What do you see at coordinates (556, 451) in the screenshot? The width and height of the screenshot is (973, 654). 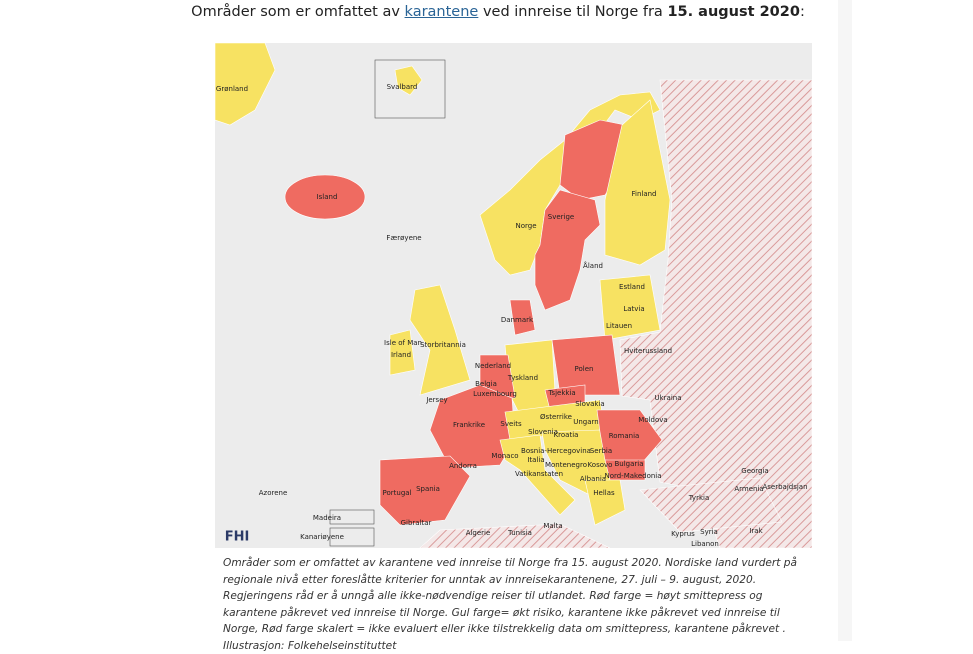 I see `map-label: Bosnia-Hercegovina` at bounding box center [556, 451].